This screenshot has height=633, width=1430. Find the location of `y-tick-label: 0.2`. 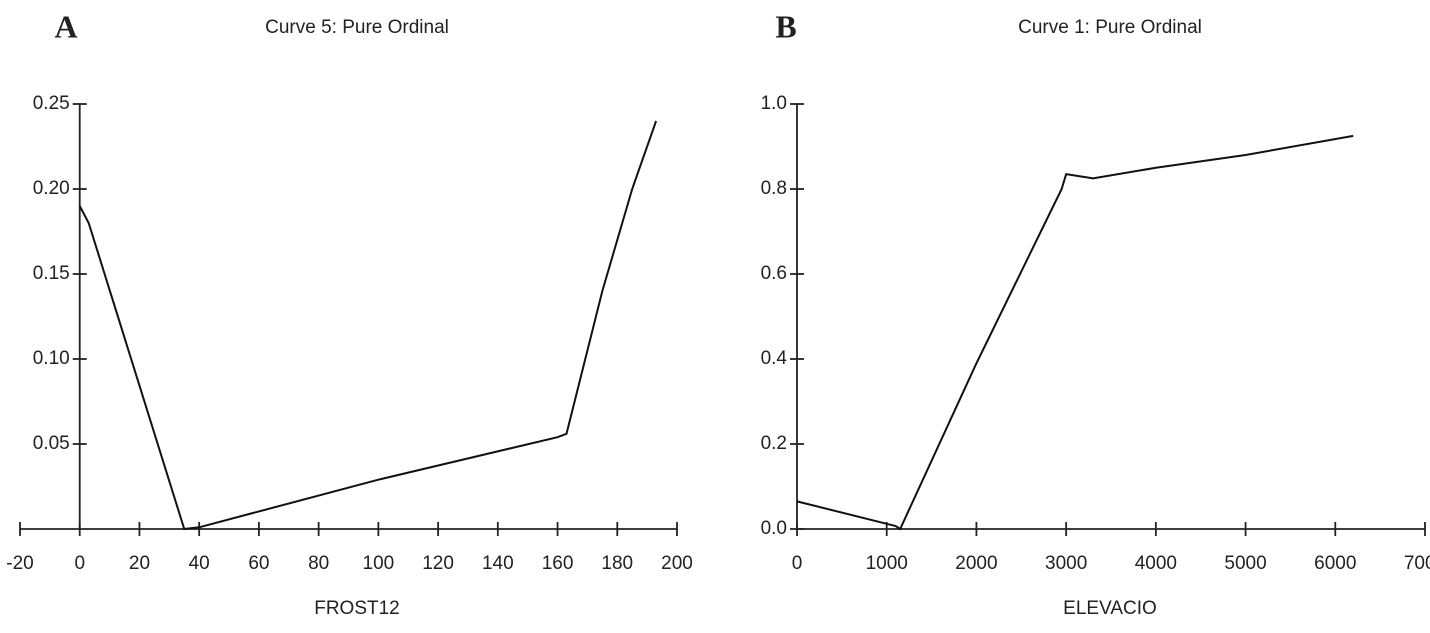

y-tick-label: 0.2 is located at coordinates (774, 443).